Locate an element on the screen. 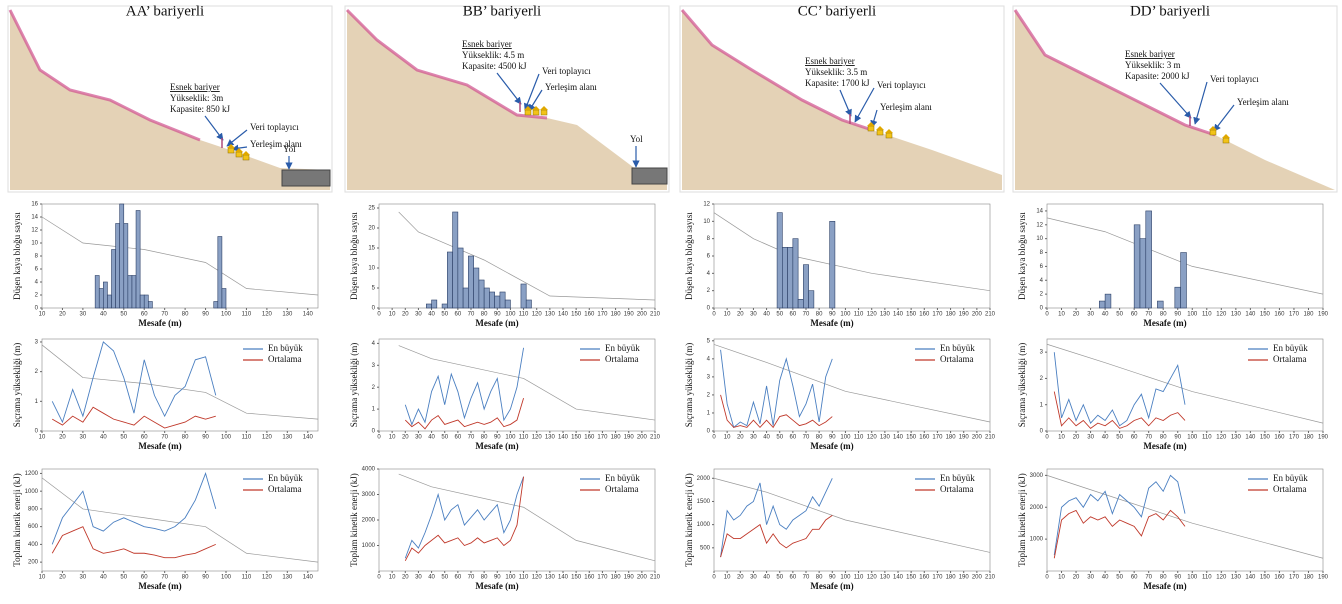 This screenshot has width=1342, height=604. x-tick-label: 140 is located at coordinates (563, 438).